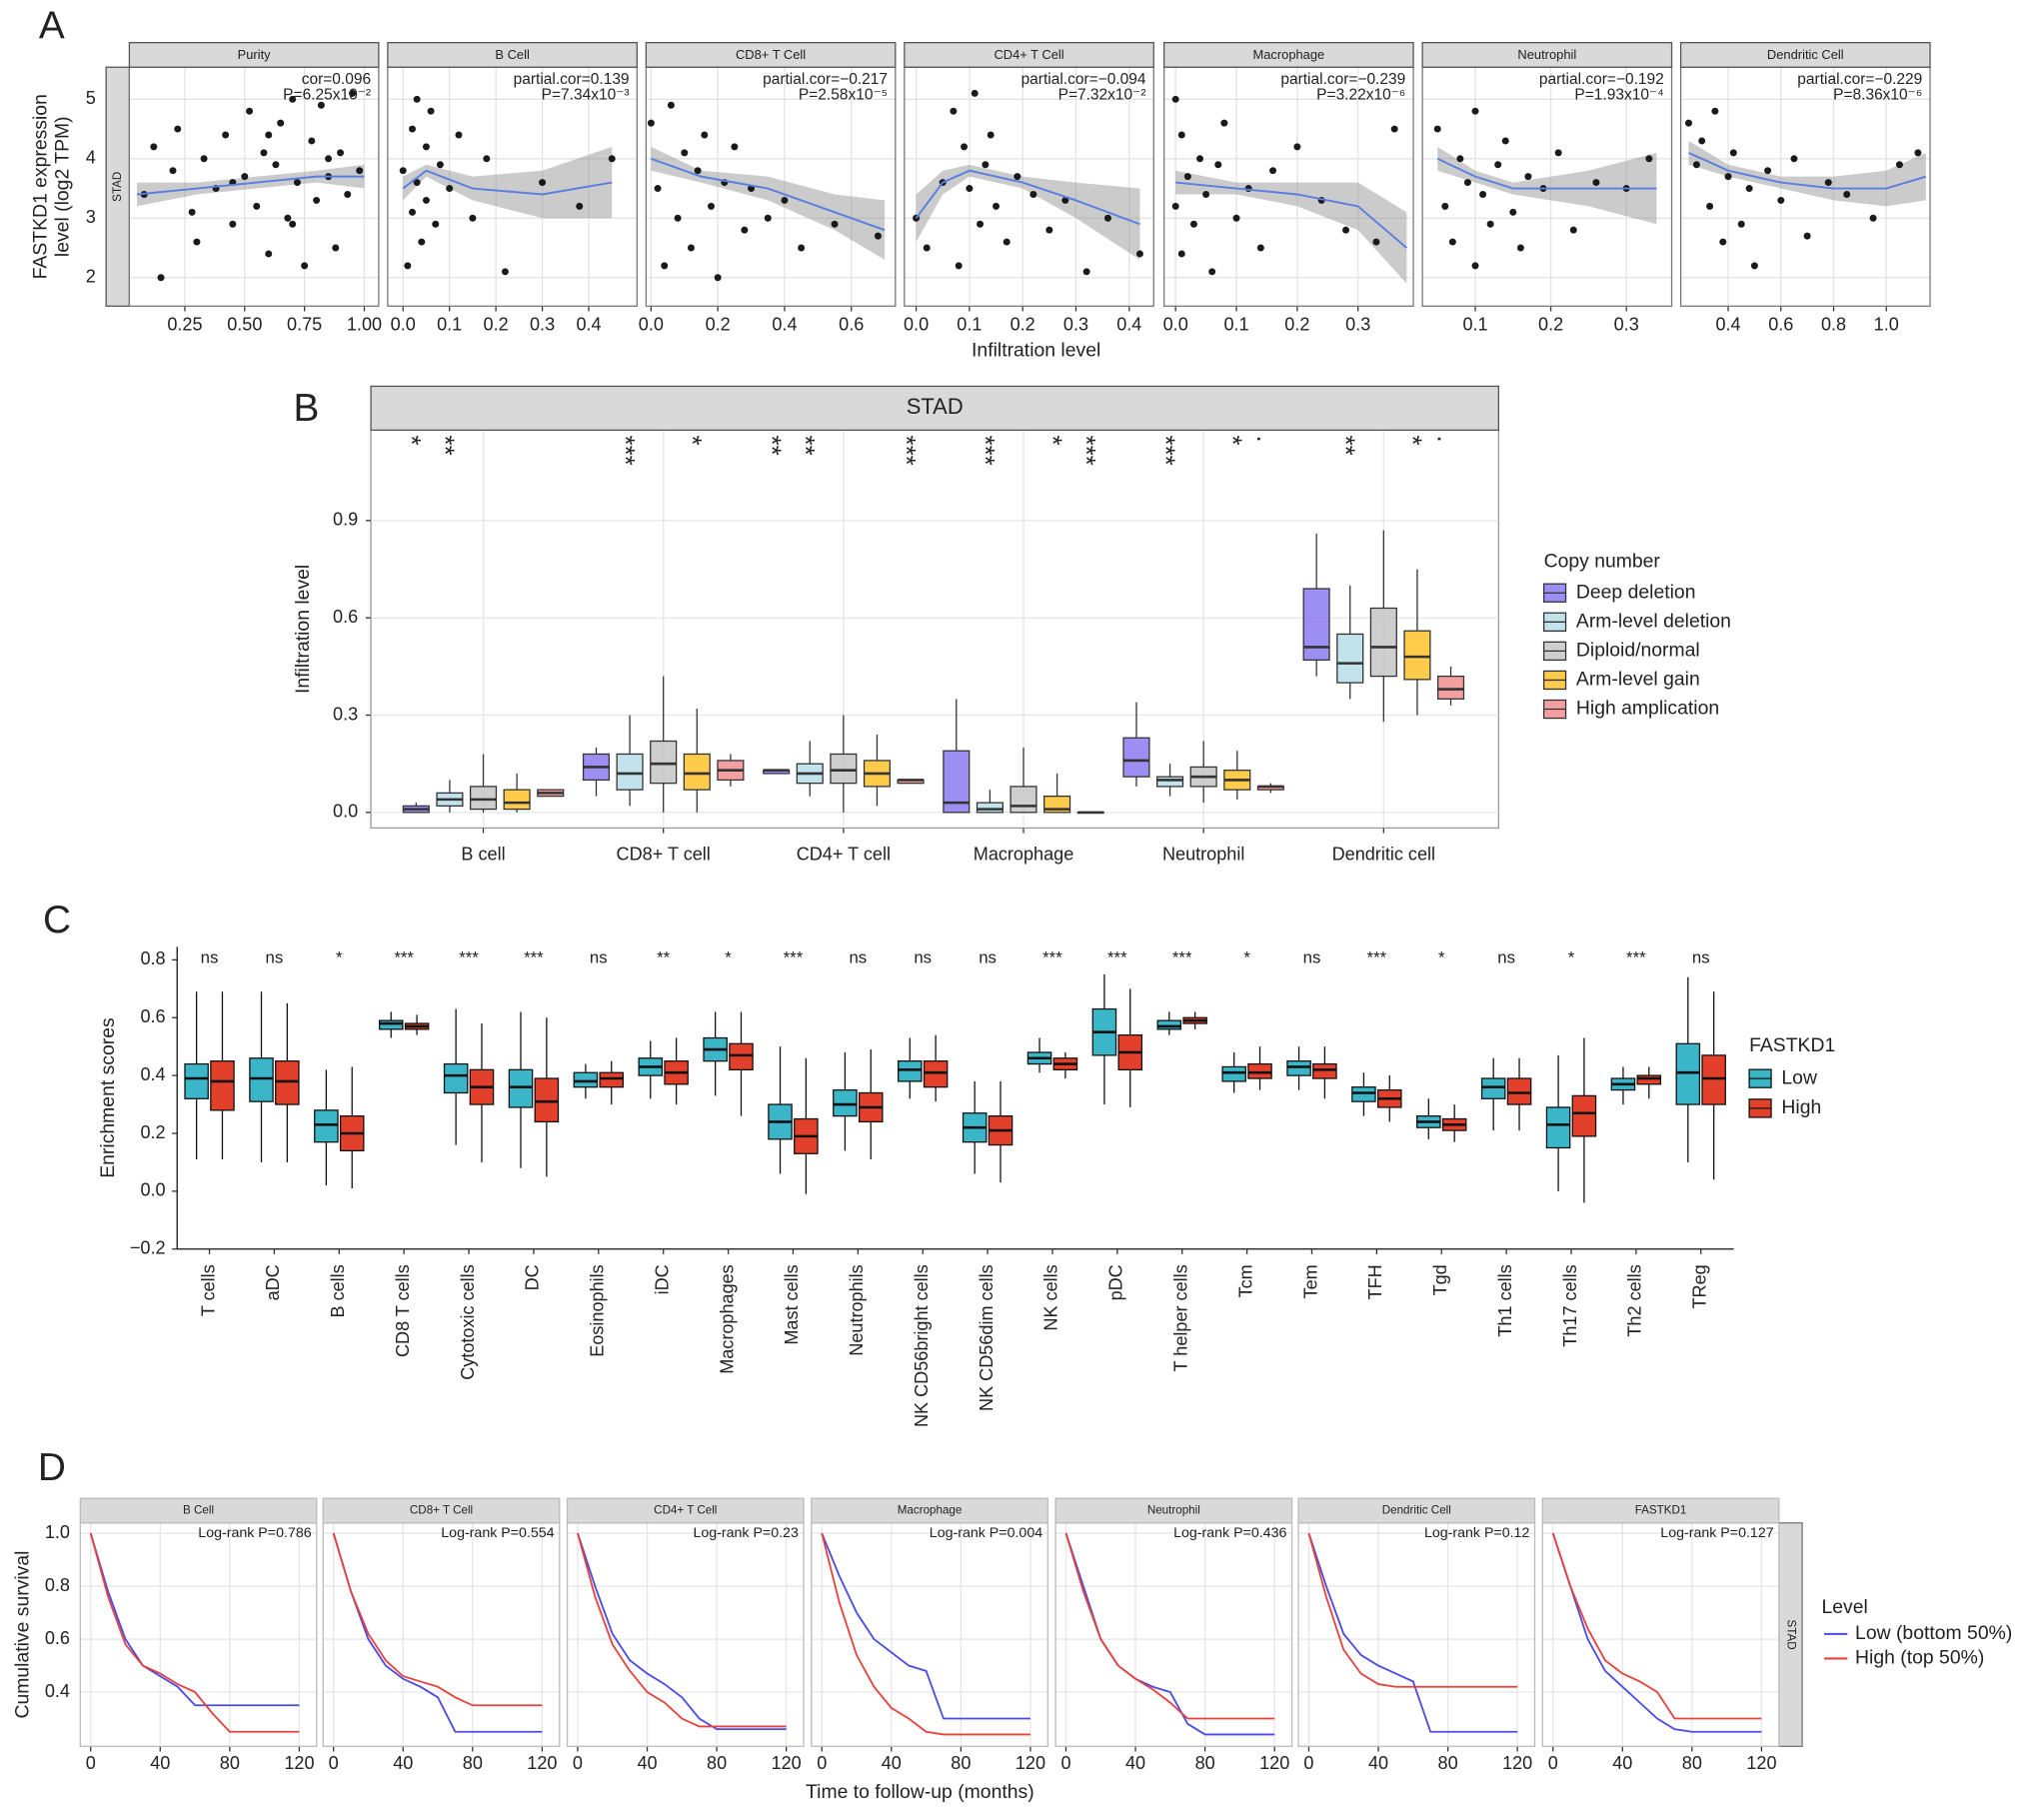  I want to click on x-tick-label: 1.00, so click(365, 324).